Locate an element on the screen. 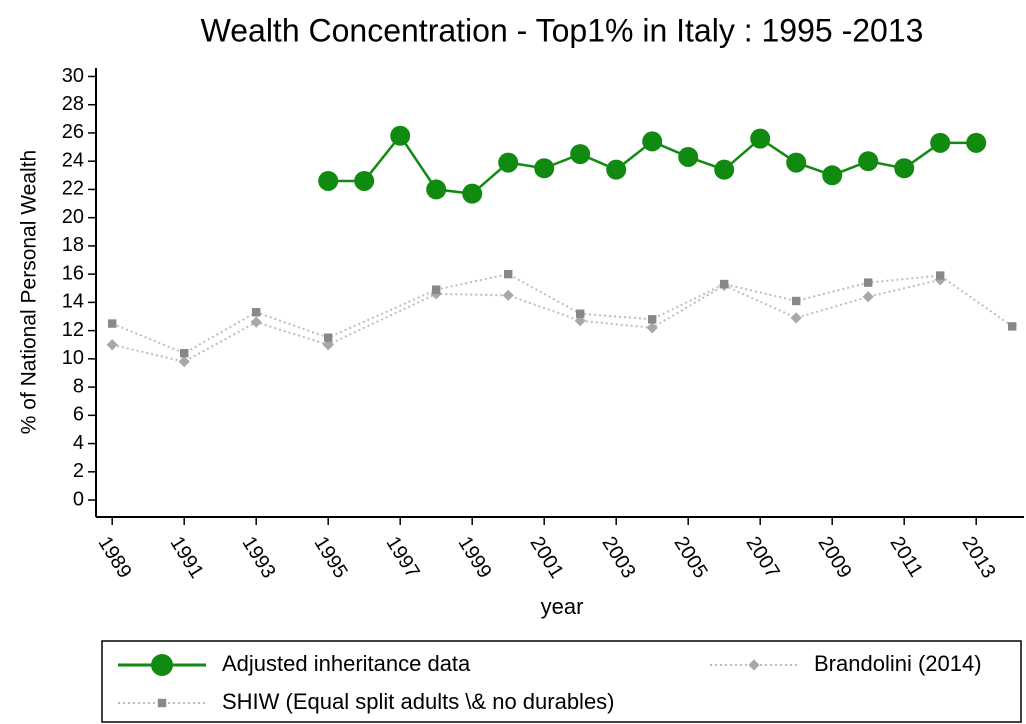  x-tick-label: 1989 is located at coordinates (114, 557).